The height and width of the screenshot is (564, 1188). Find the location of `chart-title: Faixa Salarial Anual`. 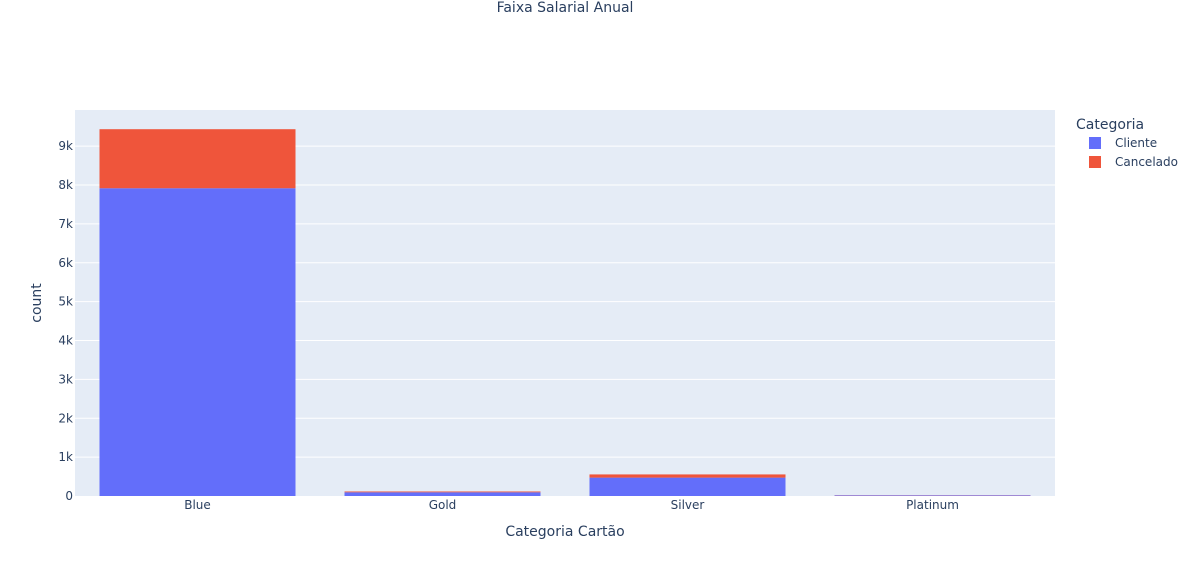

chart-title: Faixa Salarial Anual is located at coordinates (565, 8).